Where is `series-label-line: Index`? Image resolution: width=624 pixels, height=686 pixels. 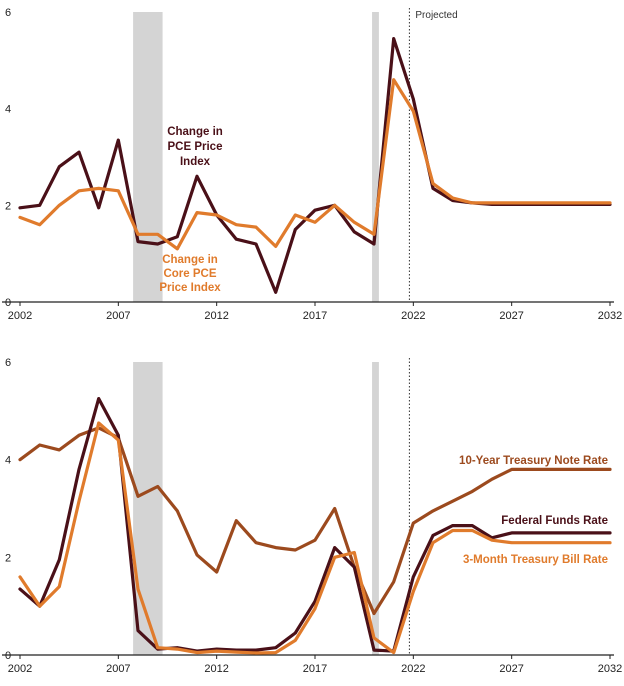 series-label-line: Index is located at coordinates (195, 162).